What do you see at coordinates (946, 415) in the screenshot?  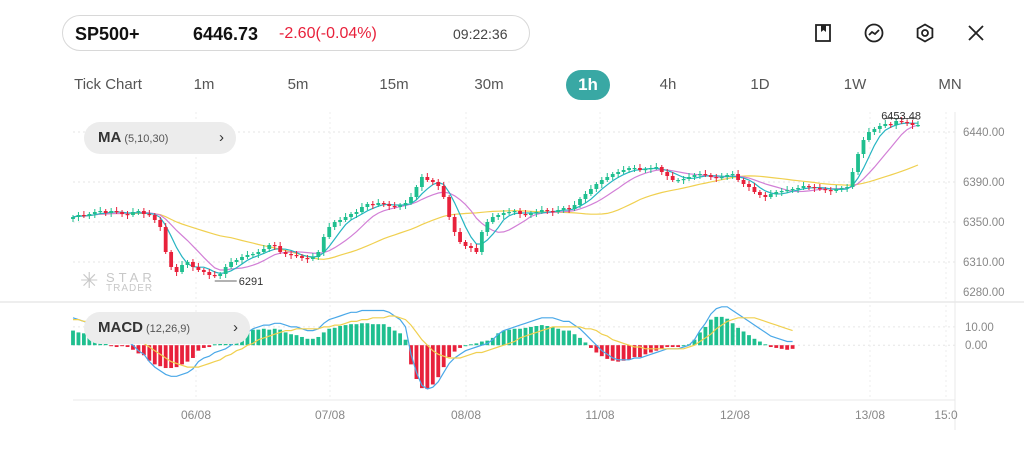 I see `time-axis-label: 15:0` at bounding box center [946, 415].